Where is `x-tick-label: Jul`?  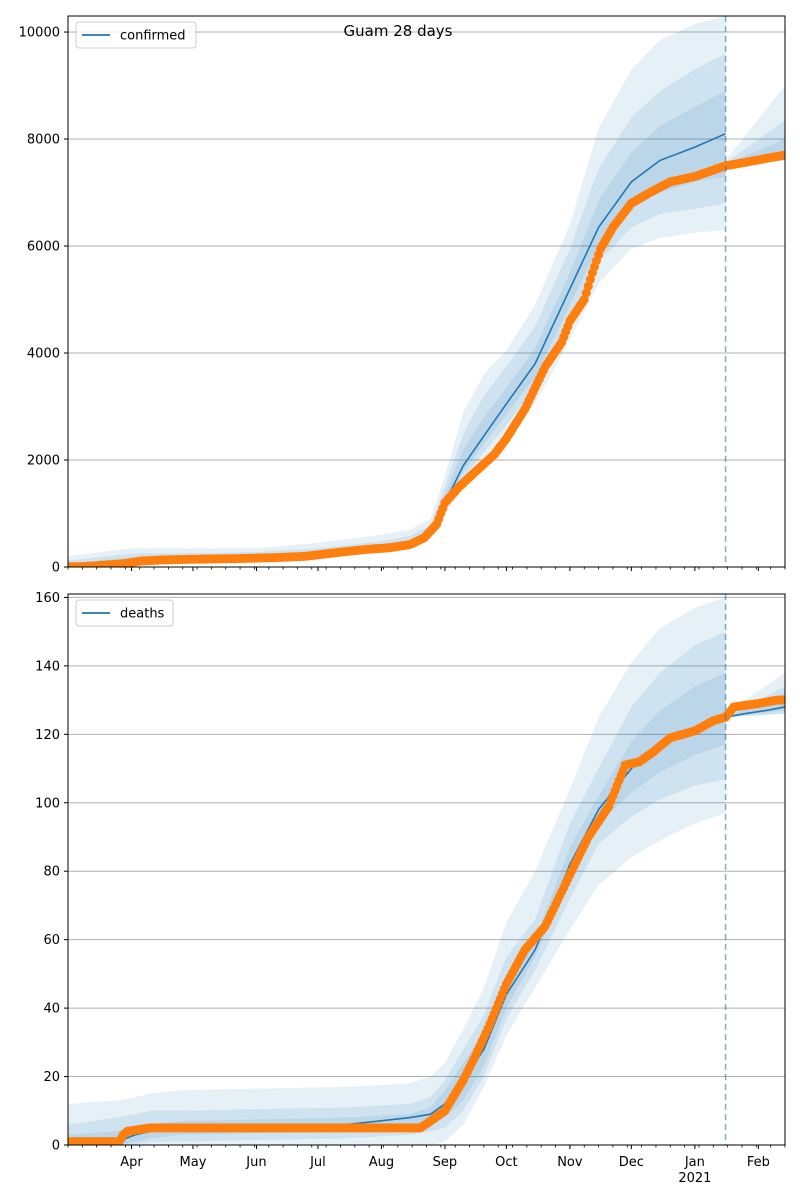 x-tick-label: Jul is located at coordinates (317, 1162).